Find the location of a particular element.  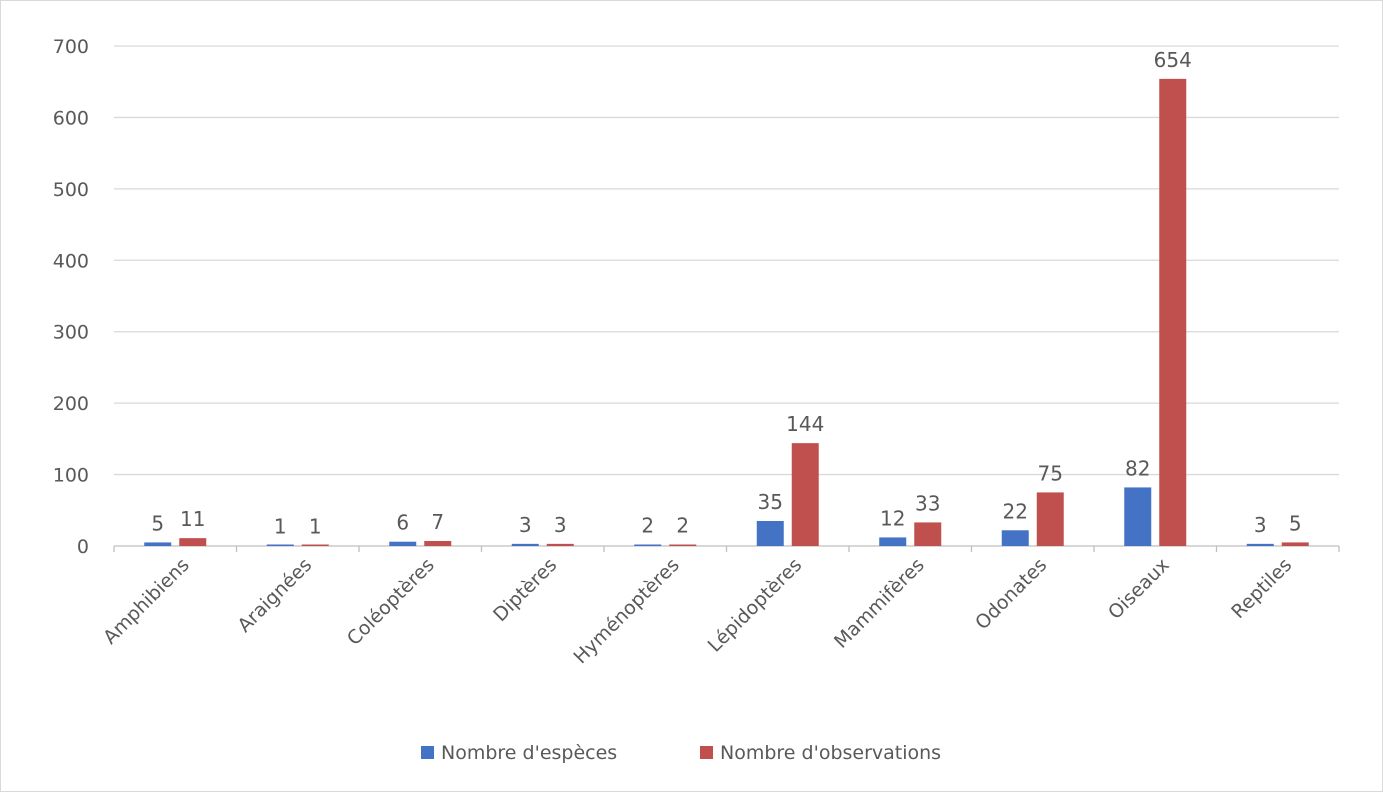

data-label: 75 is located at coordinates (1050, 473).